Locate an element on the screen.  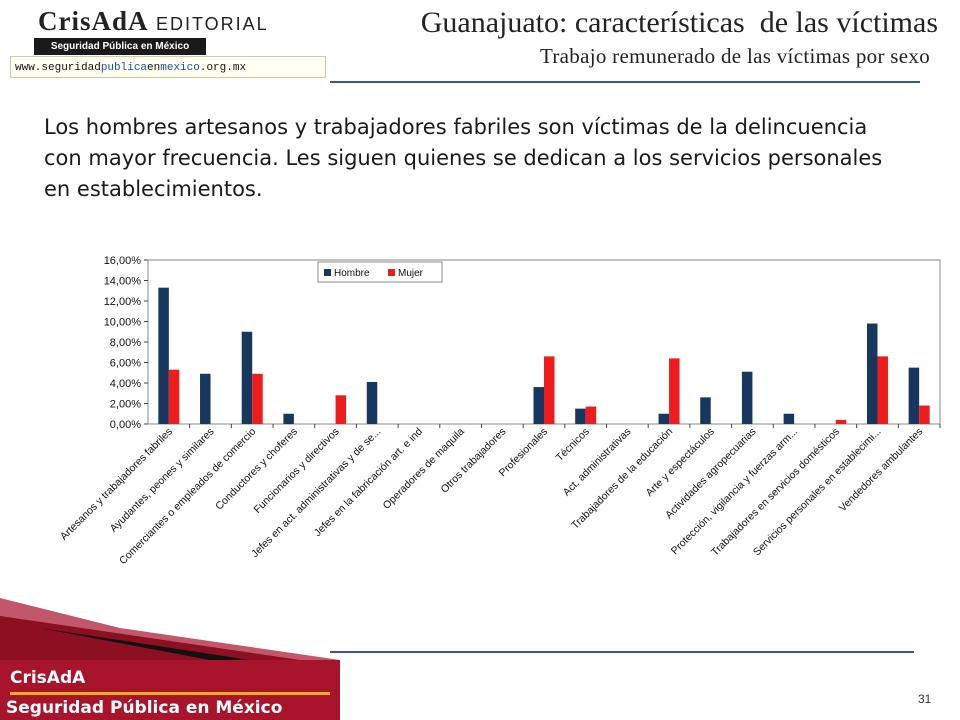
y-tick-label: 8,00% is located at coordinates (125, 343).